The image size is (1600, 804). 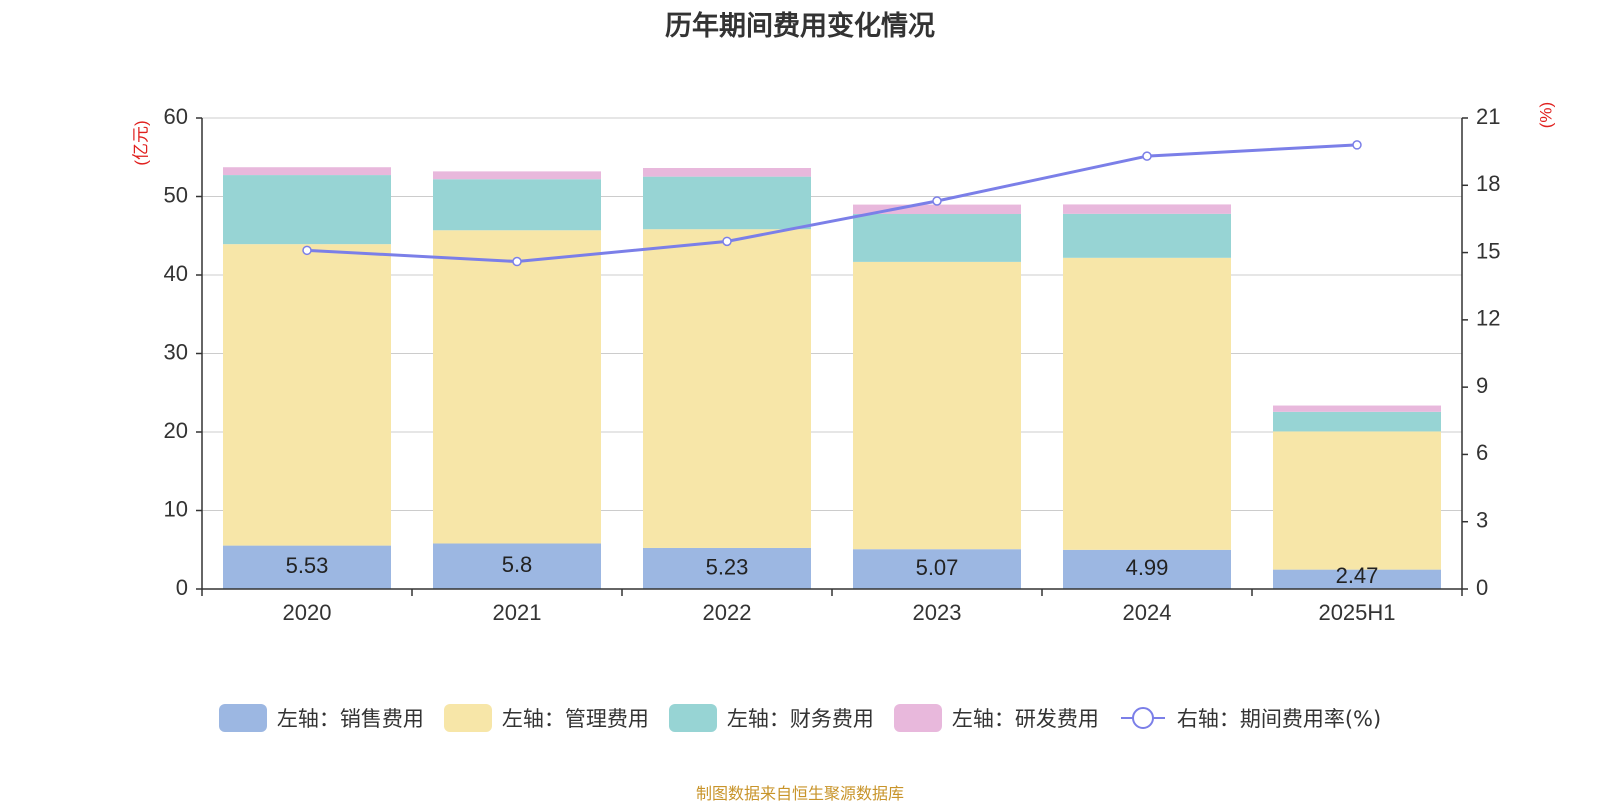 I want to click on ratio-point-2025H1, so click(x=1357, y=145).